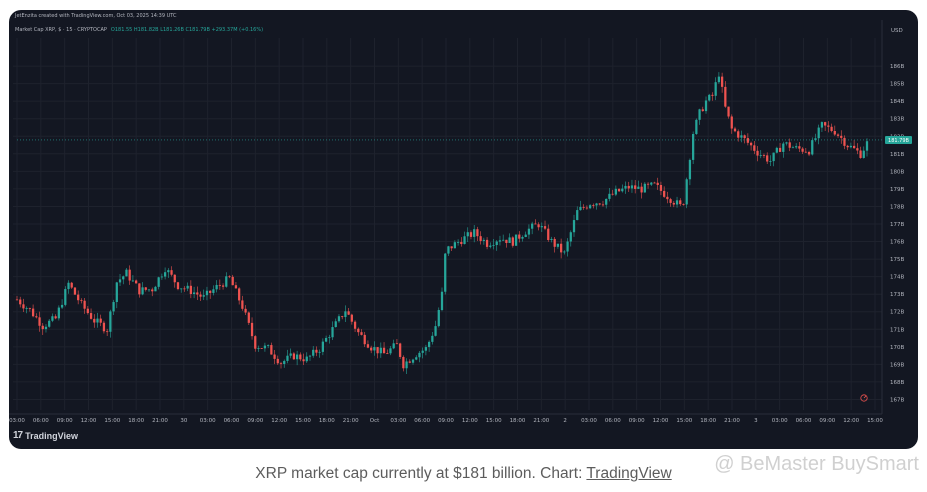 Image resolution: width=927 pixels, height=492 pixels. What do you see at coordinates (51, 435) in the screenshot?
I see `tradingview-logo-text: TradingView` at bounding box center [51, 435].